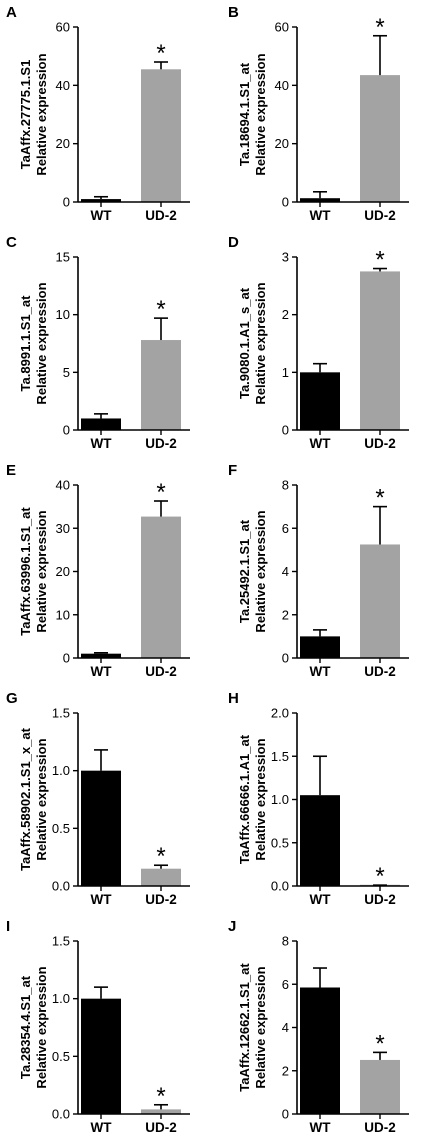 This screenshot has width=434, height=1143. I want to click on y-tick-label: 1, so click(285, 372).